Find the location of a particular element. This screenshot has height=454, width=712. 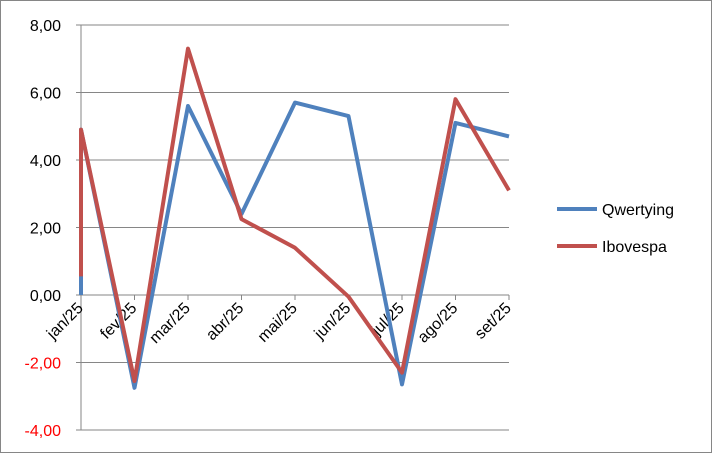

y-axis-ticks: -4,00 -2,00 0,00 2,00 4,00 6,00 8,00 is located at coordinates (43, 229).